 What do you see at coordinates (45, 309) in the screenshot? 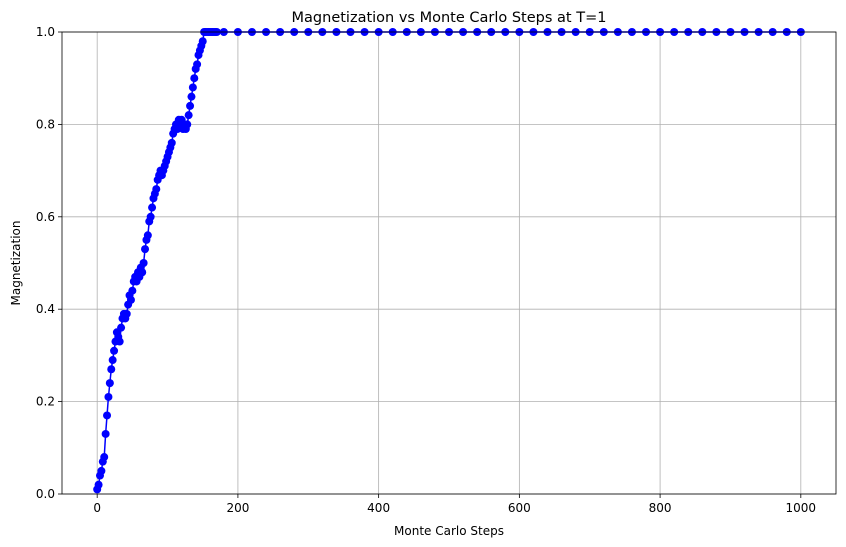
I see `y-tick-label: 0.4` at bounding box center [45, 309].